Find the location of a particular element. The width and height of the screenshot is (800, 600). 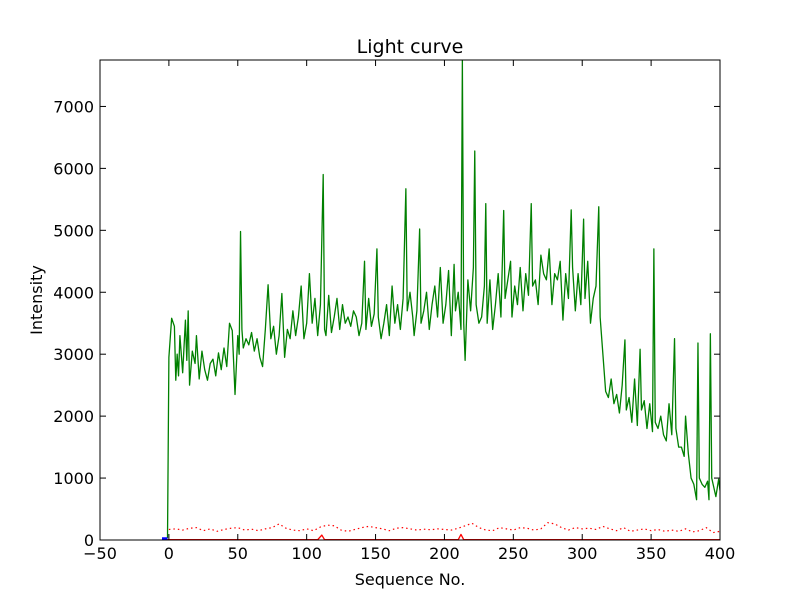

x-axis-label: Sequence No. is located at coordinates (410, 579).